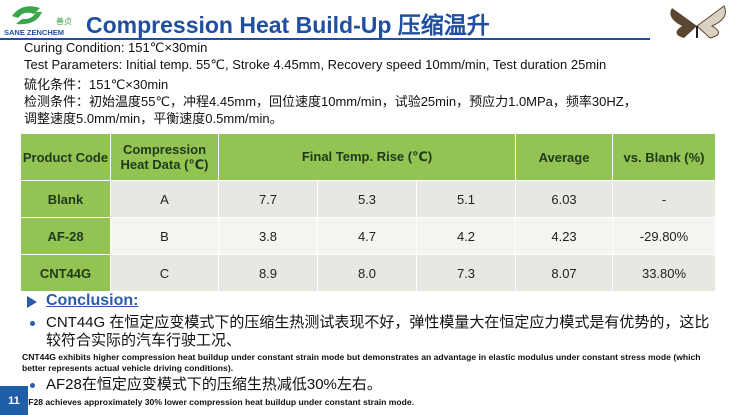  What do you see at coordinates (65, 273) in the screenshot?
I see `product-code: CNT44G` at bounding box center [65, 273].